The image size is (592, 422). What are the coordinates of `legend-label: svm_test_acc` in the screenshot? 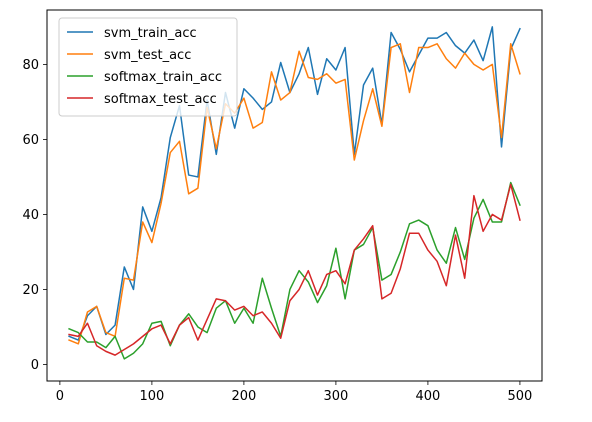 It's located at (147, 55).